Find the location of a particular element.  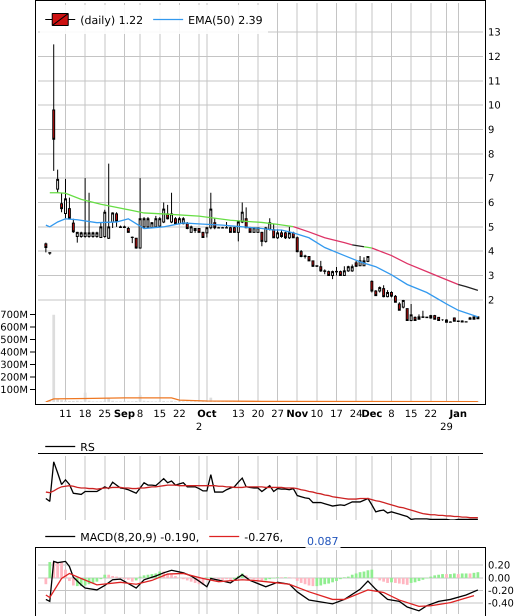

y2-tick-label: 200M is located at coordinates (14, 378).